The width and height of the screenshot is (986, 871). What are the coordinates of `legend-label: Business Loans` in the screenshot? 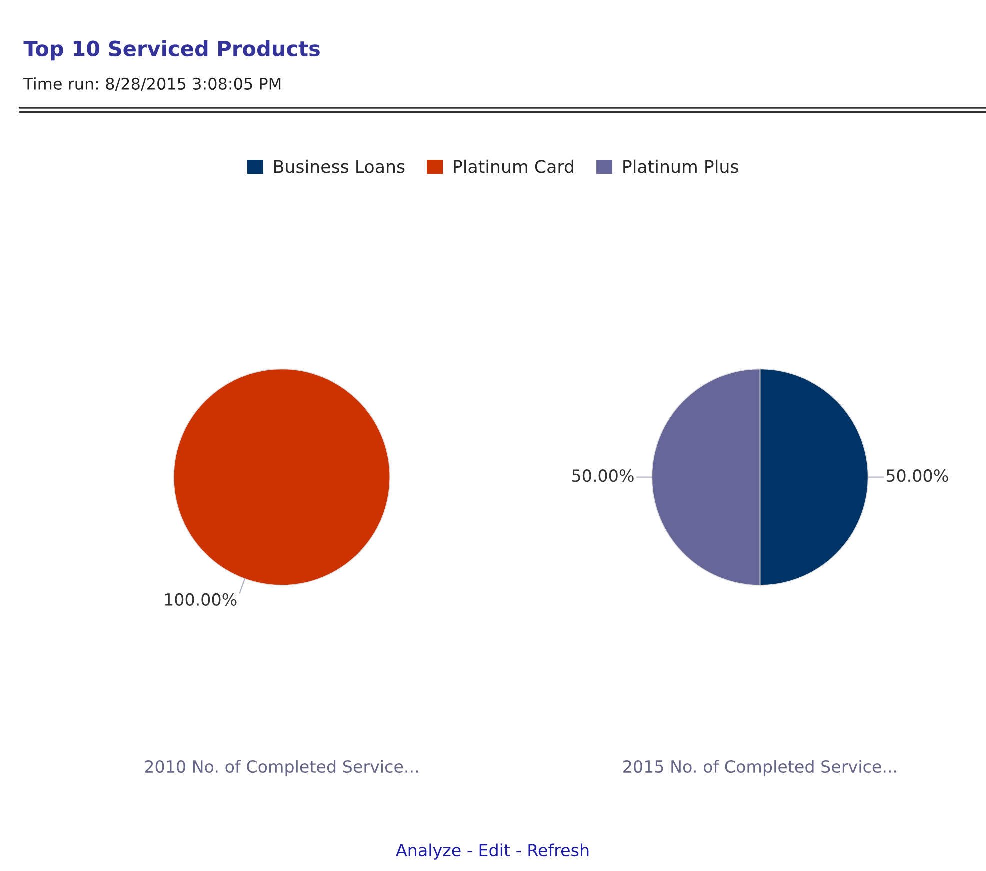 It's located at (339, 167).